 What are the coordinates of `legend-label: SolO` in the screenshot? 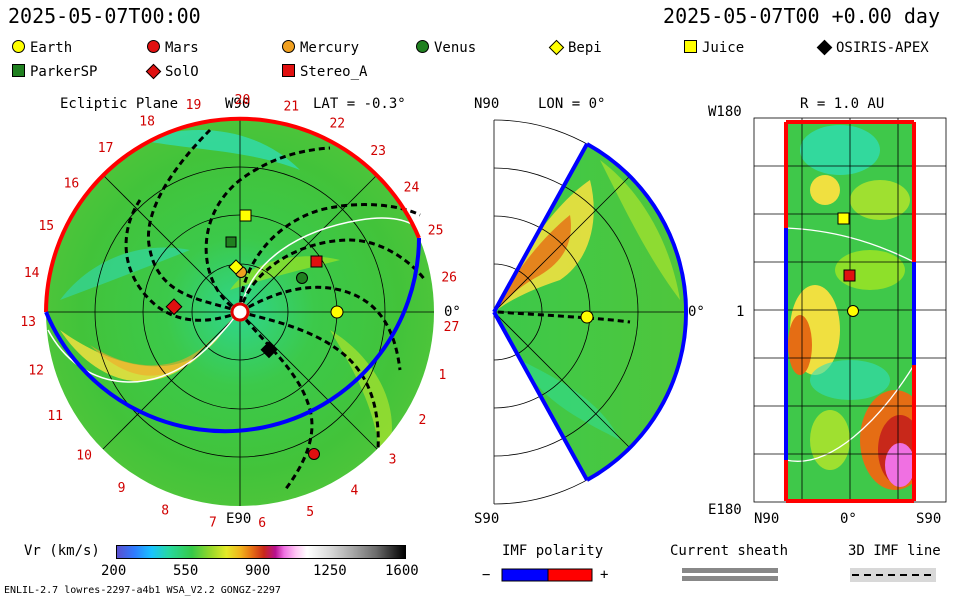 It's located at (182, 72).